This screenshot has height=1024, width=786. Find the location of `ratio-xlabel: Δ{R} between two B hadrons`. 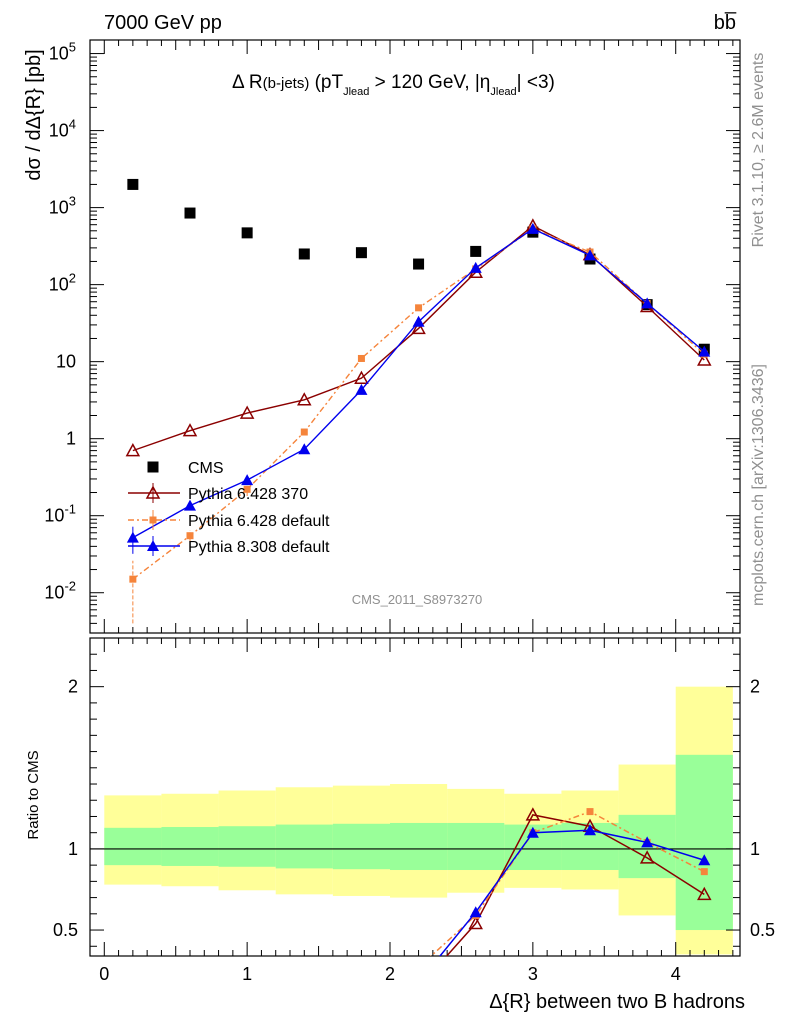

ratio-xlabel: Δ{R} between two B hadrons is located at coordinates (617, 1002).